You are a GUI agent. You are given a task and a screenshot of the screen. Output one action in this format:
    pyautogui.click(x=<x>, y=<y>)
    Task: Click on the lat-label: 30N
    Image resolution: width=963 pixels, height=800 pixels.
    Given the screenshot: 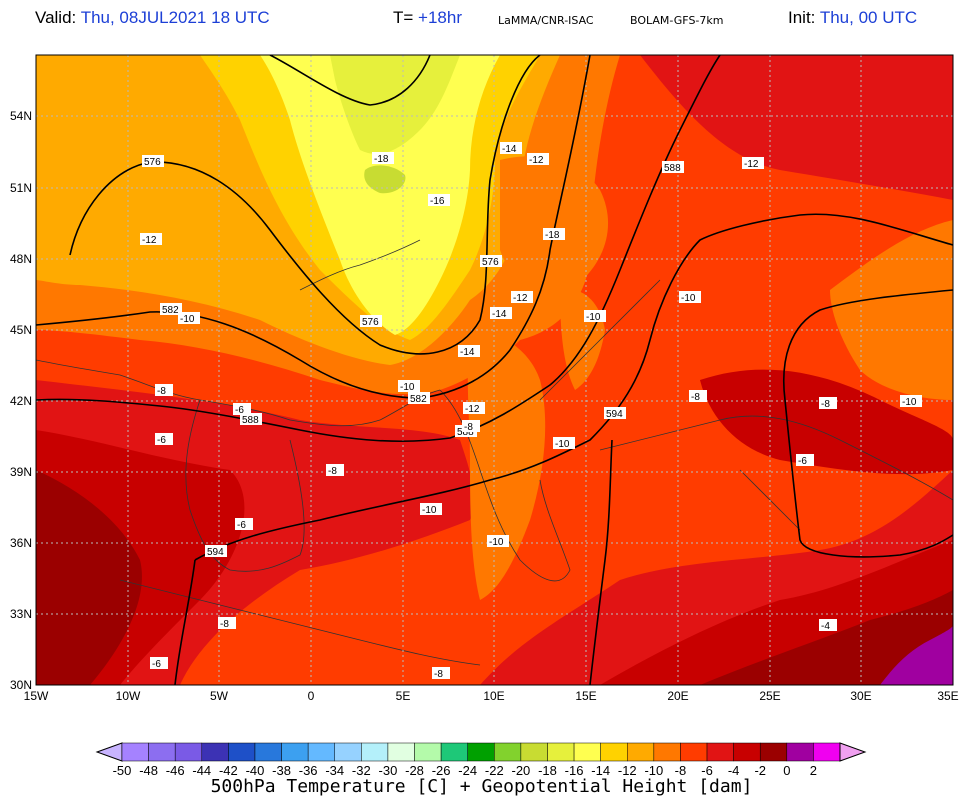 What is the action you would take?
    pyautogui.click(x=21, y=685)
    